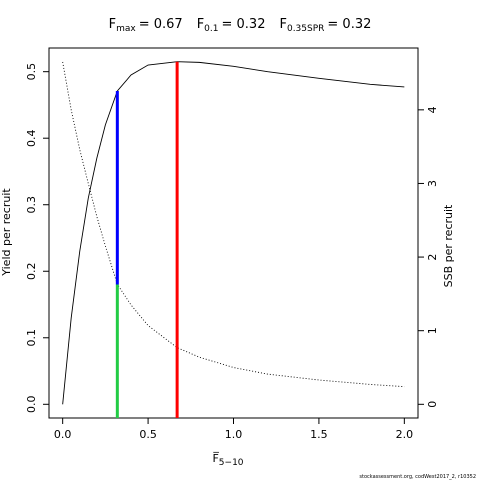 The image size is (480, 480). I want to click on chart-title: Fmax = 0.67 F0.1 = 0.32 F0.35SPR = 0.32, so click(240, 25).